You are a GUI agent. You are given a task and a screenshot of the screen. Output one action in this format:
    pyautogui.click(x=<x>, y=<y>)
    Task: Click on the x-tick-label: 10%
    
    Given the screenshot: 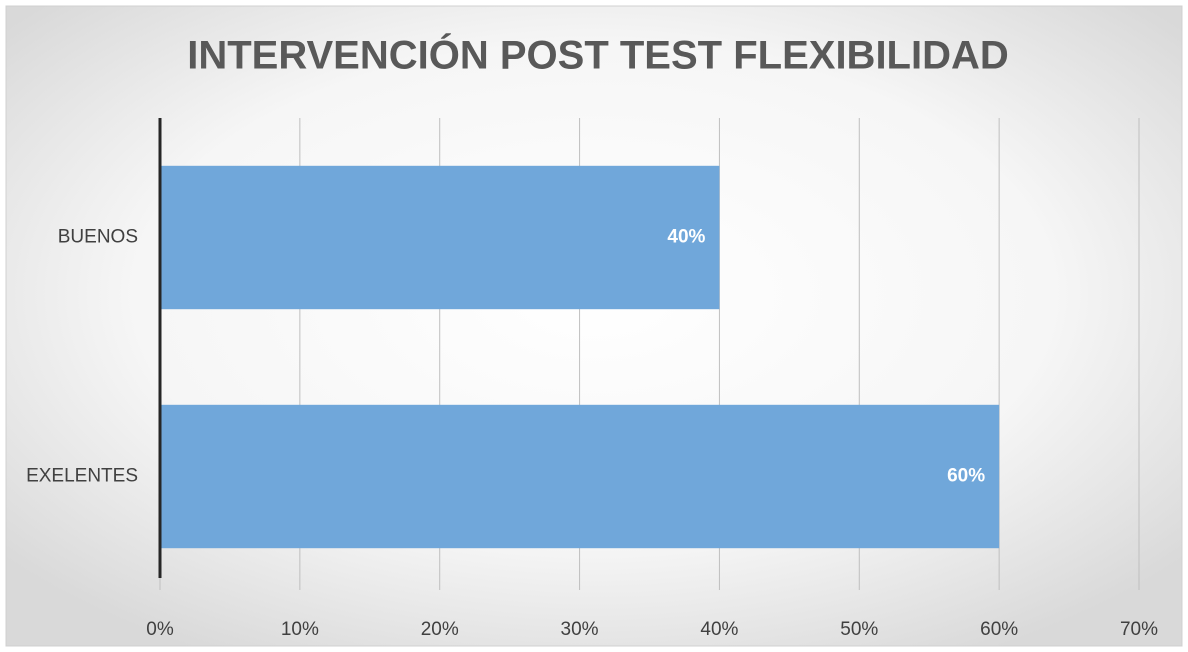 What is the action you would take?
    pyautogui.click(x=300, y=629)
    